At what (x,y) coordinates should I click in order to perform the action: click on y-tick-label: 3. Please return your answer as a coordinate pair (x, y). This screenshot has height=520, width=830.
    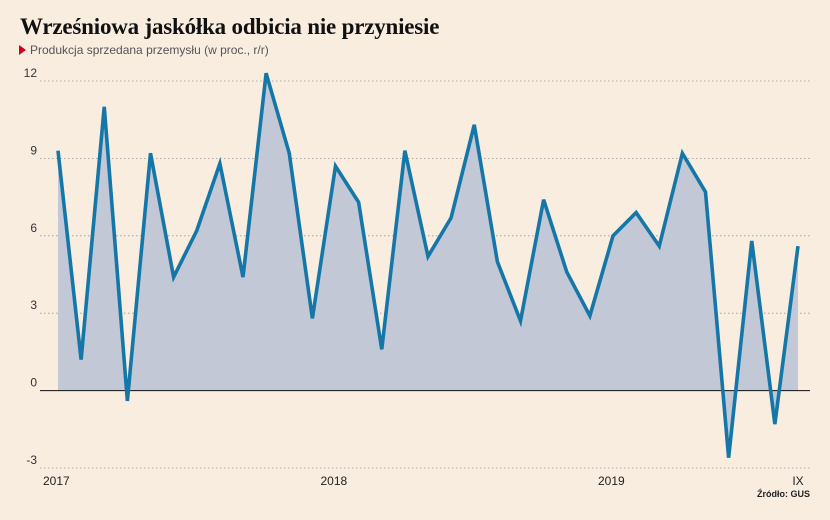
    Looking at the image, I should click on (33, 305).